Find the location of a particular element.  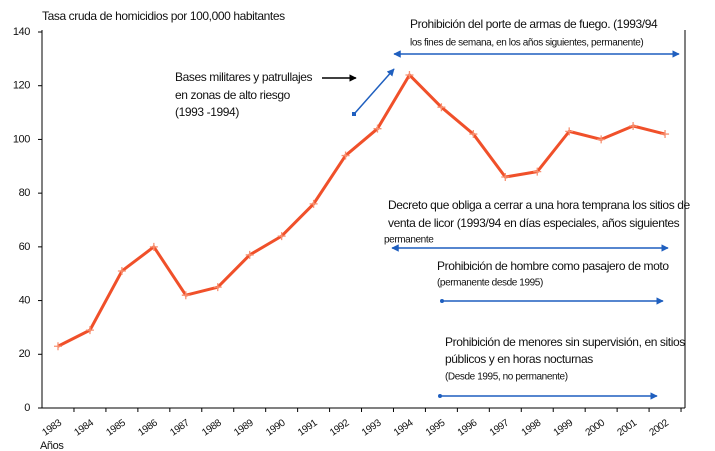

x-tick-label: 1989 is located at coordinates (244, 427).